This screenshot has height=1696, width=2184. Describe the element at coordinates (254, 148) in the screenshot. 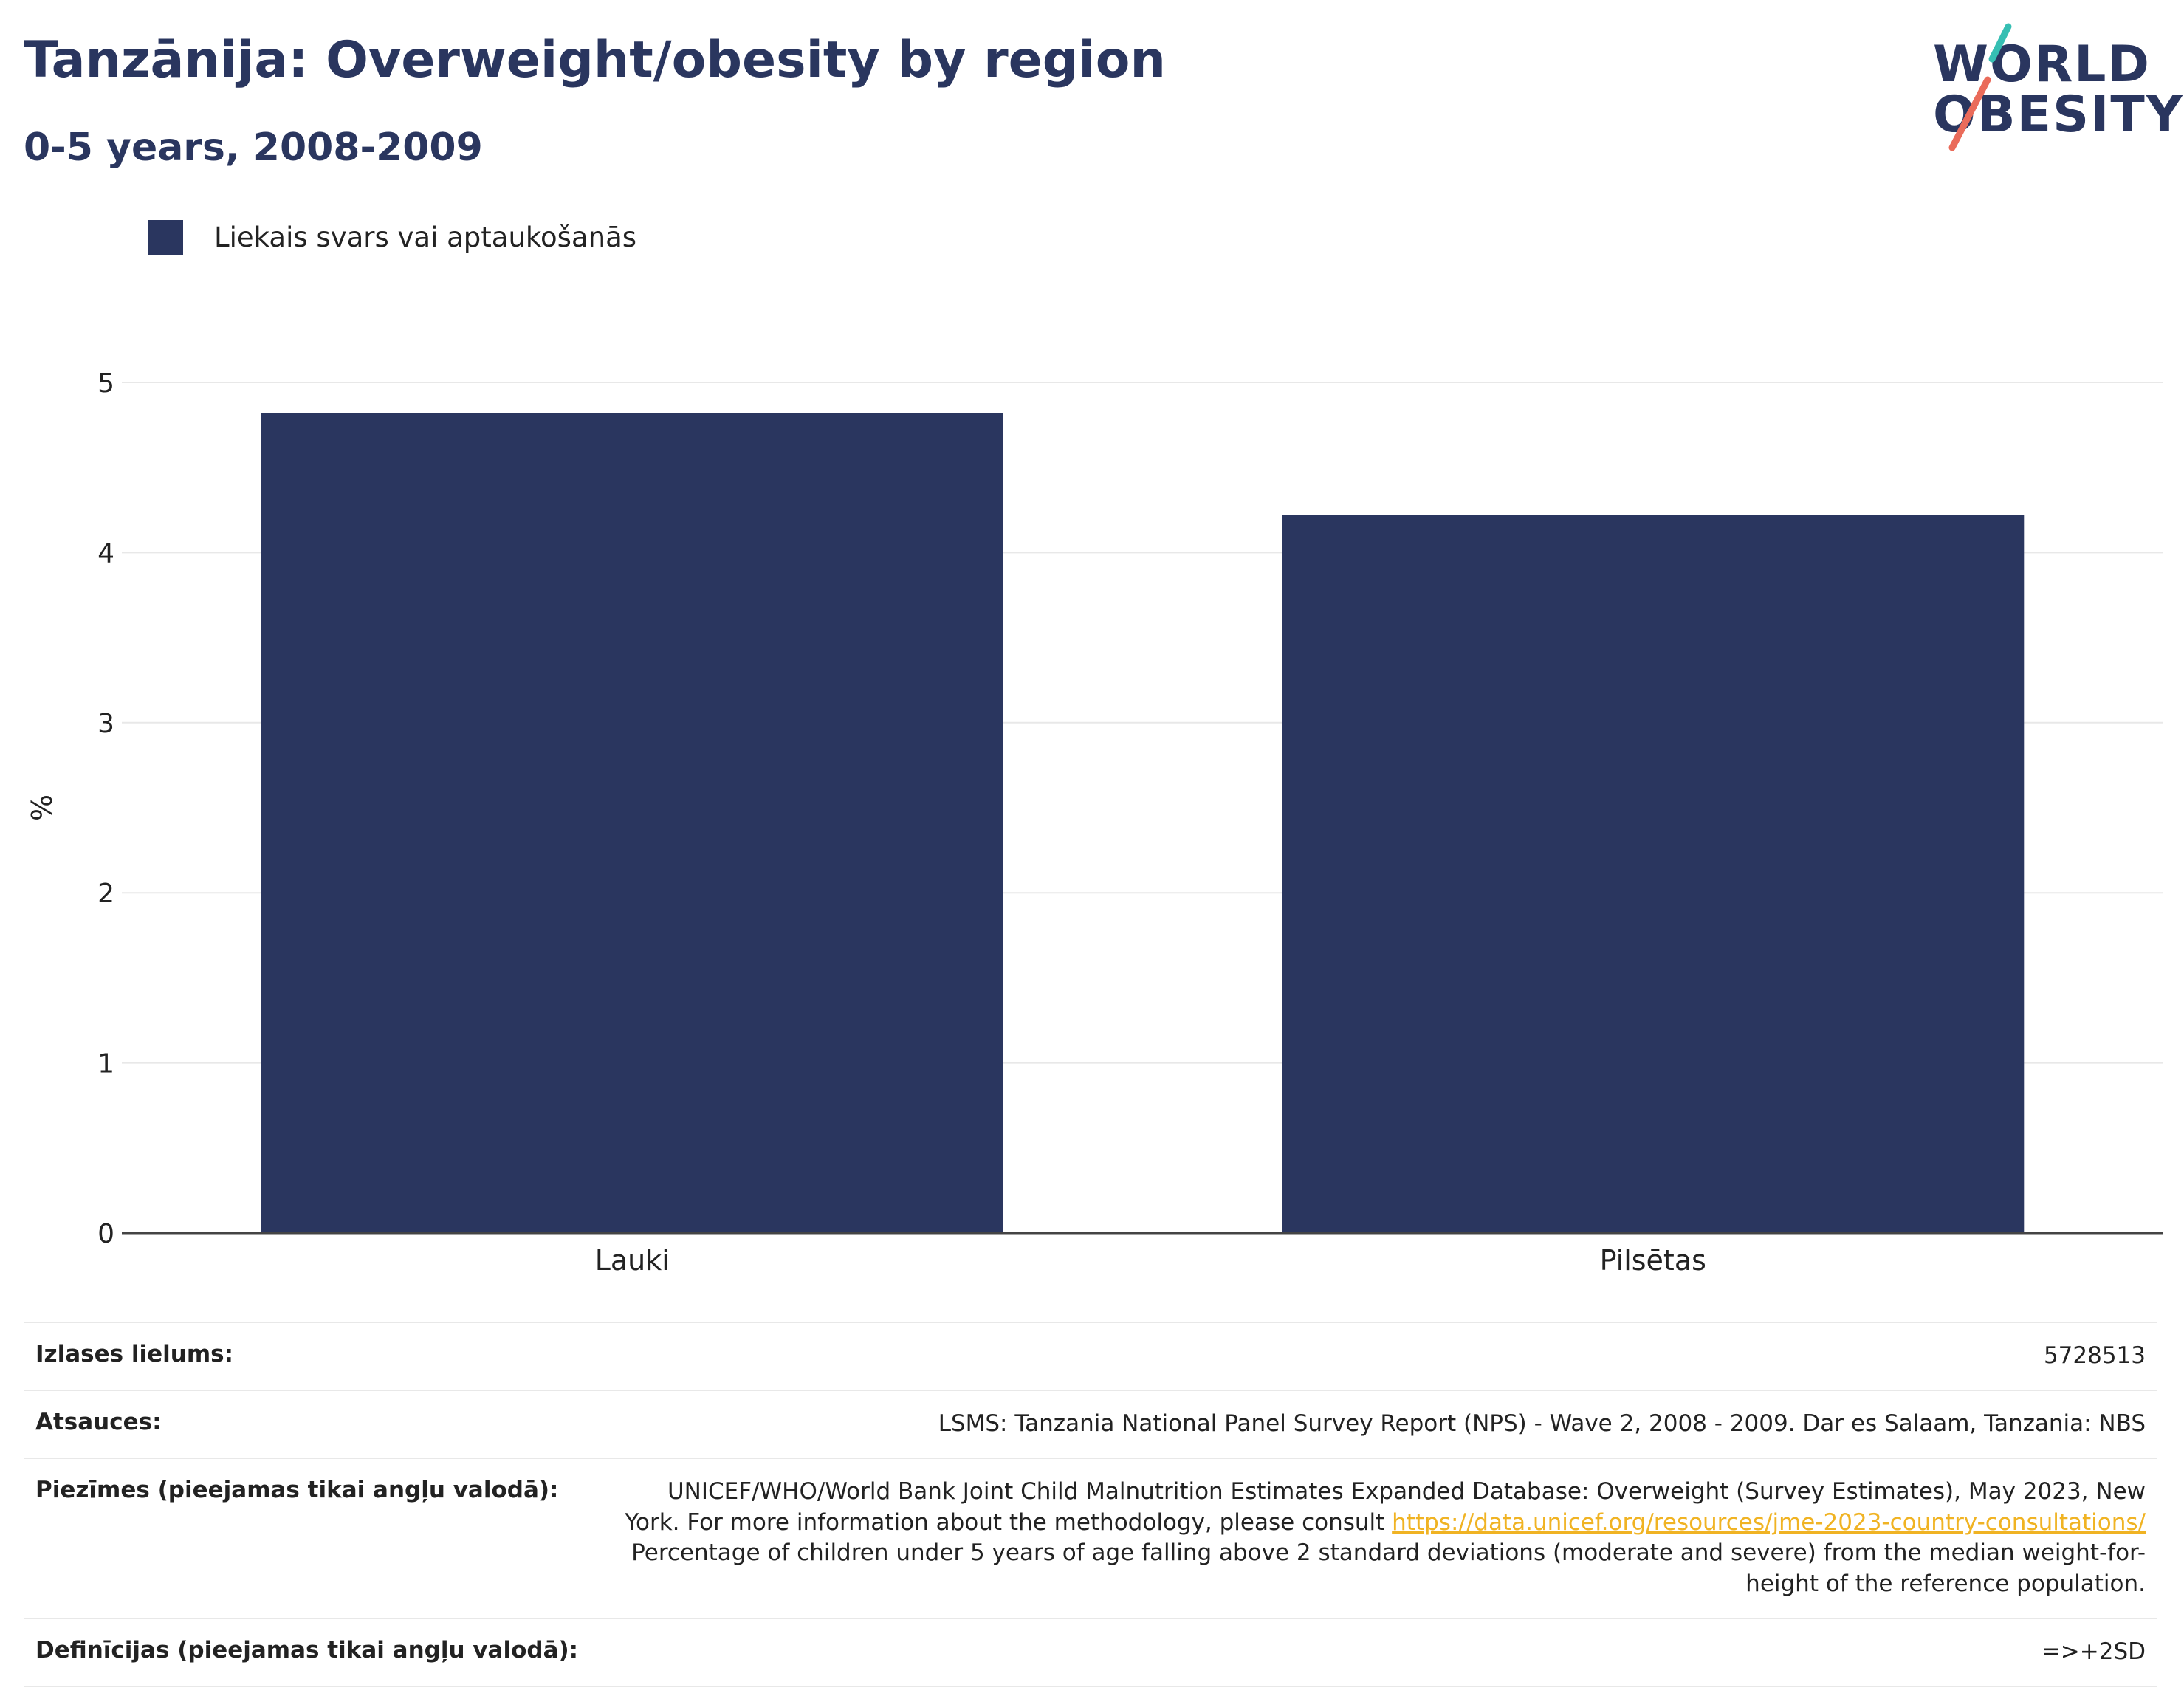

I see `chart-subtitle: 0-5 years, 2008-2009` at that location.